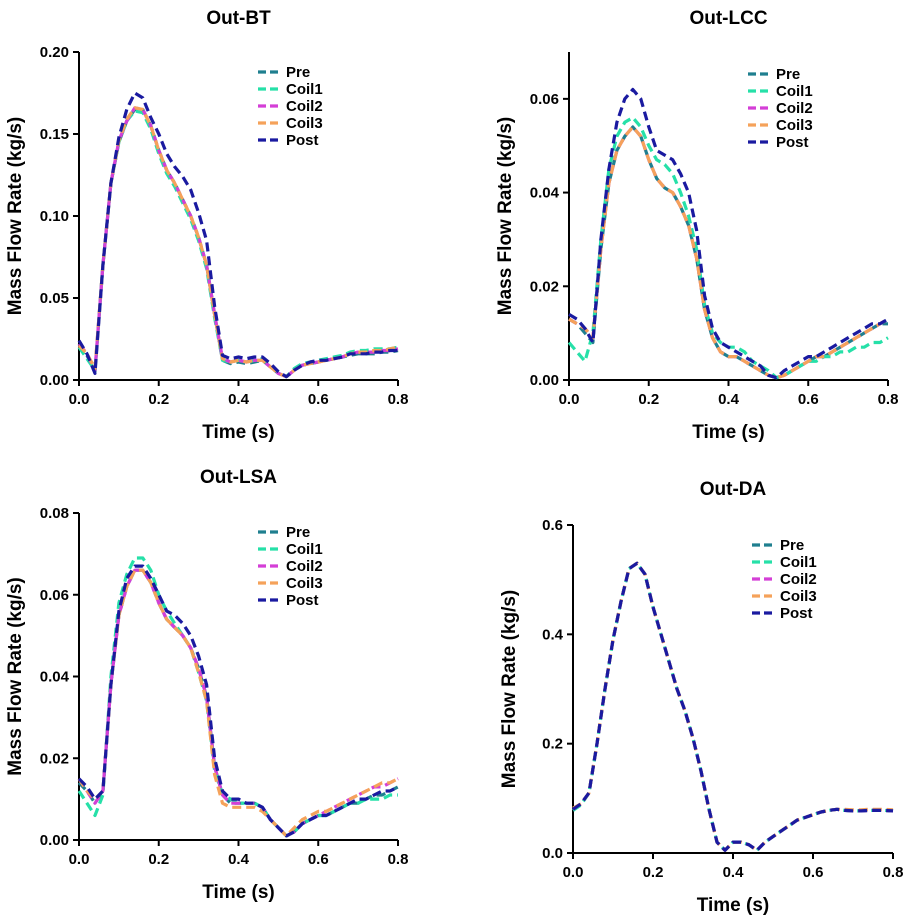 The image size is (913, 917). I want to click on chart-title: Out-LSA, so click(238, 477).